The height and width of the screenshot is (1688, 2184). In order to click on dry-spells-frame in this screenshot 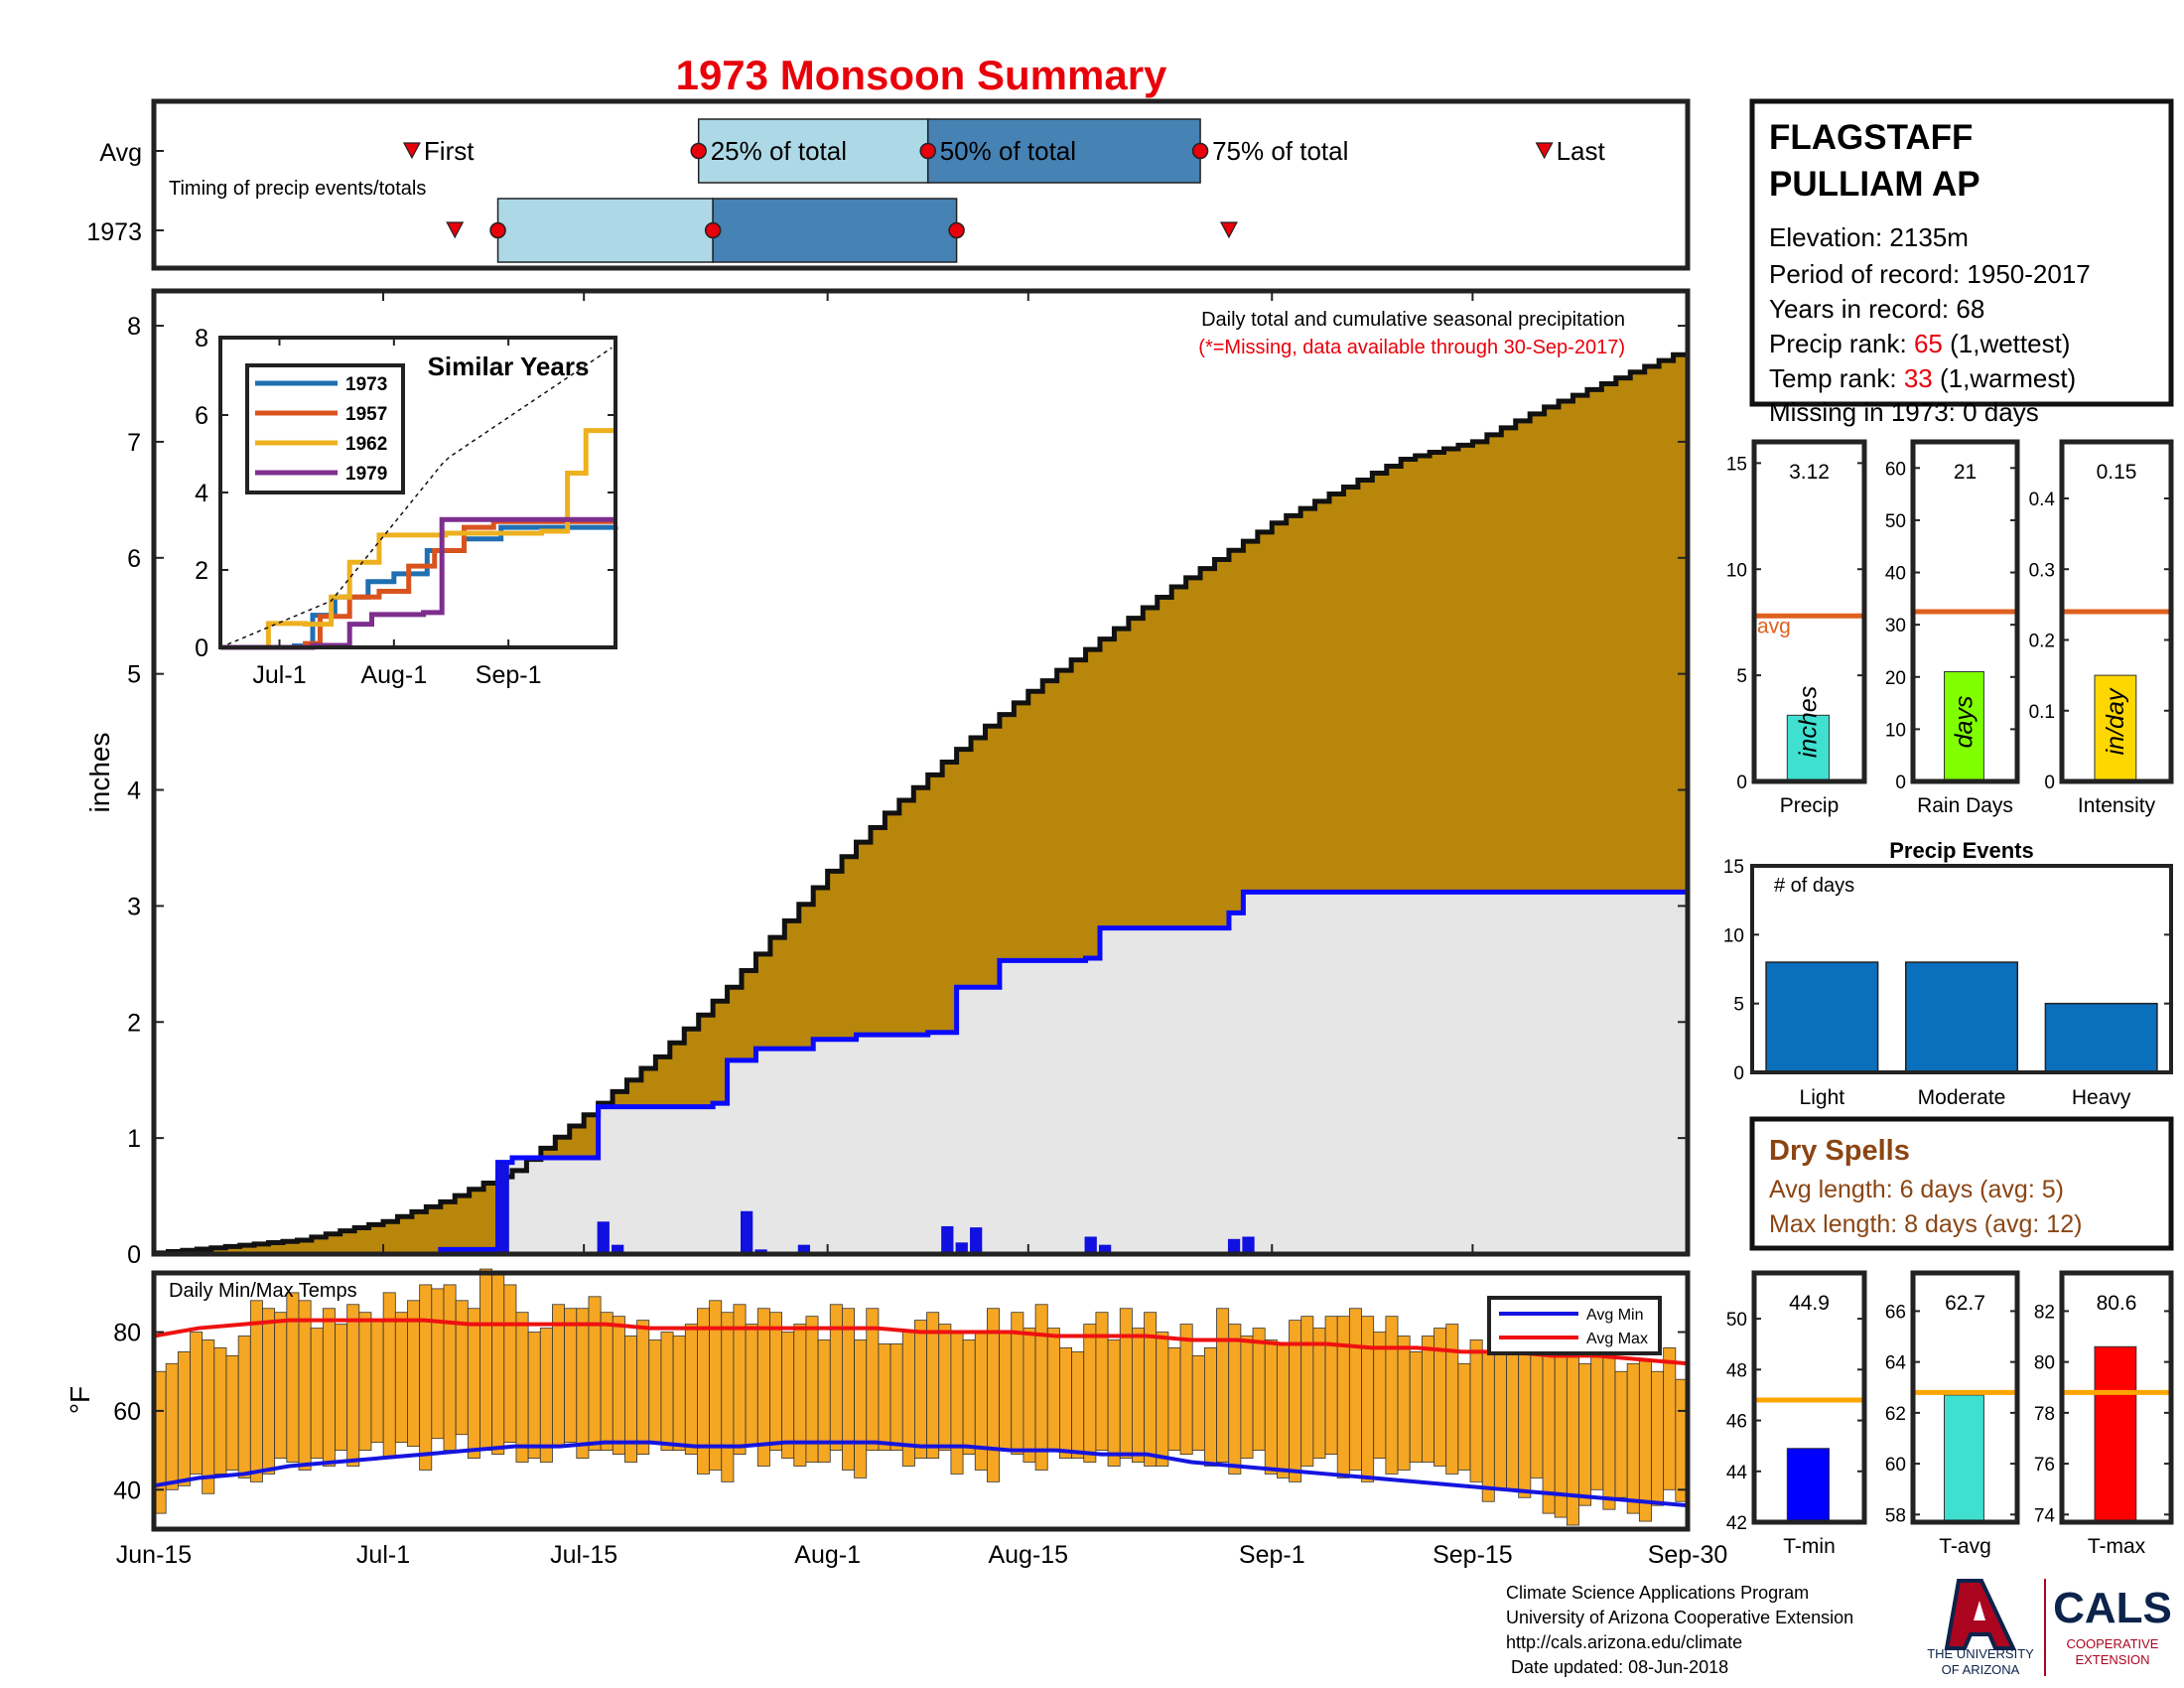, I will do `click(1961, 1183)`.